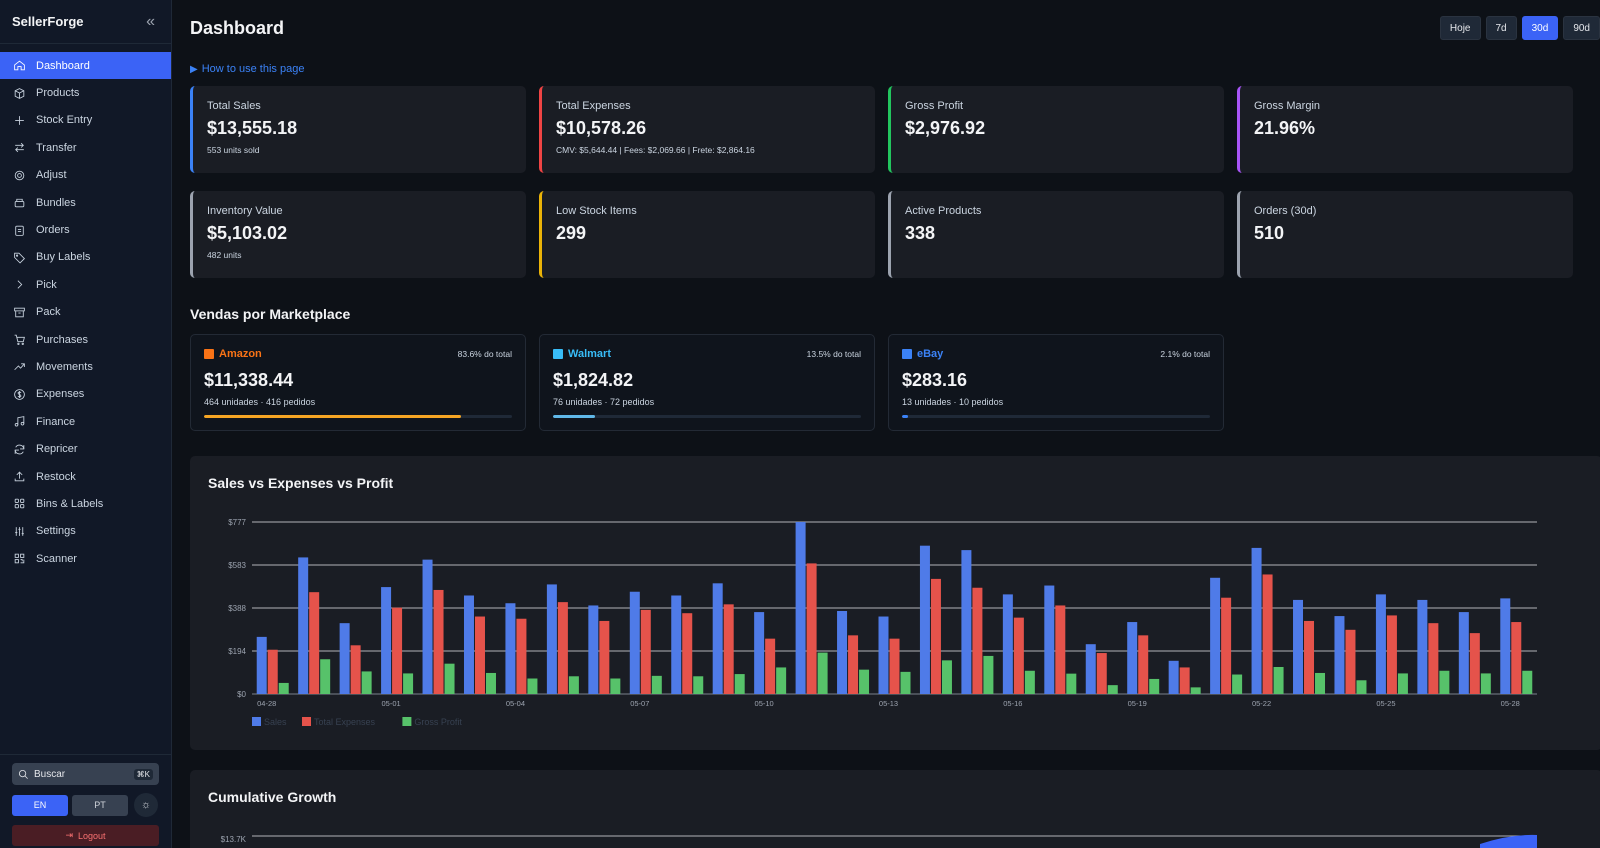 The width and height of the screenshot is (1600, 848). I want to click on sidebar-item-label: Finance, so click(56, 421).